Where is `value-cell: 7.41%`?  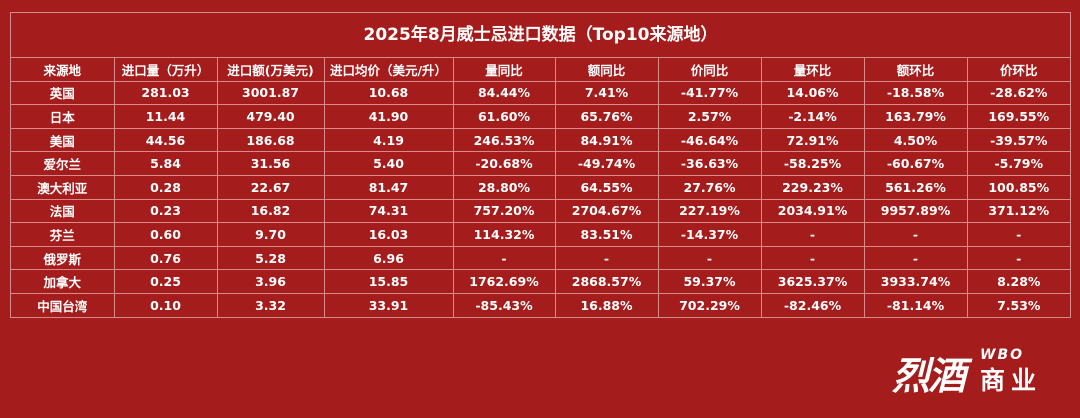 value-cell: 7.41% is located at coordinates (606, 93).